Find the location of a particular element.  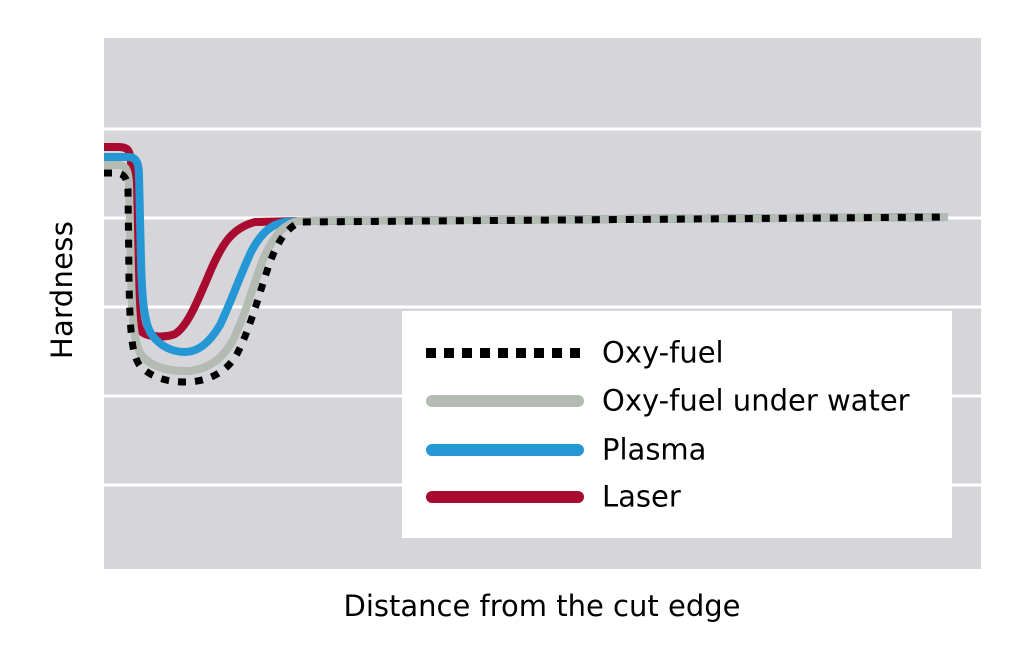

legend-label: Laser is located at coordinates (641, 496).